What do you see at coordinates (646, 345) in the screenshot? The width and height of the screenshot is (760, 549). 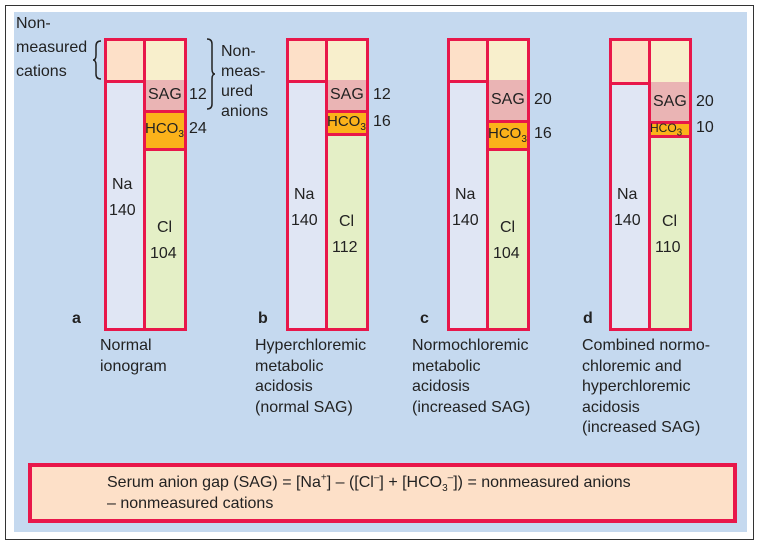 I see `panel-caption-line: Combined normo-` at bounding box center [646, 345].